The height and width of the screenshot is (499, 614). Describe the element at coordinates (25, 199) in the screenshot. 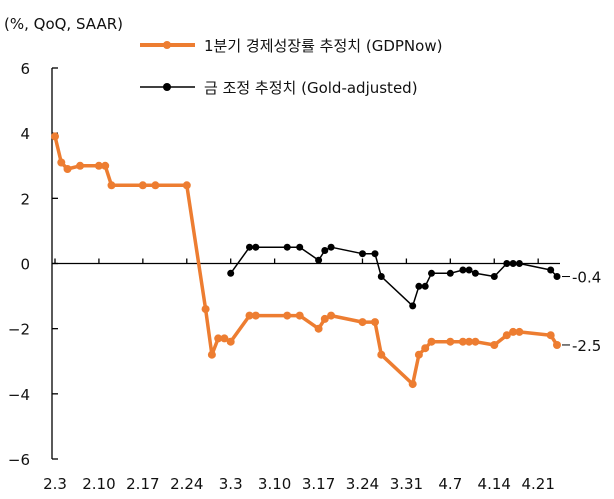

I see `y-tick-label: 2` at that location.